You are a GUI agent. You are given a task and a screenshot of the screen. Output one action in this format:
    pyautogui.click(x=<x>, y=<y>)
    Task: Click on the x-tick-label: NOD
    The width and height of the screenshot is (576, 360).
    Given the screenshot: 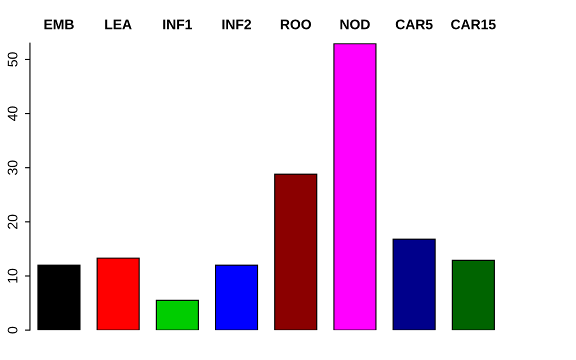 What is the action you would take?
    pyautogui.click(x=355, y=25)
    